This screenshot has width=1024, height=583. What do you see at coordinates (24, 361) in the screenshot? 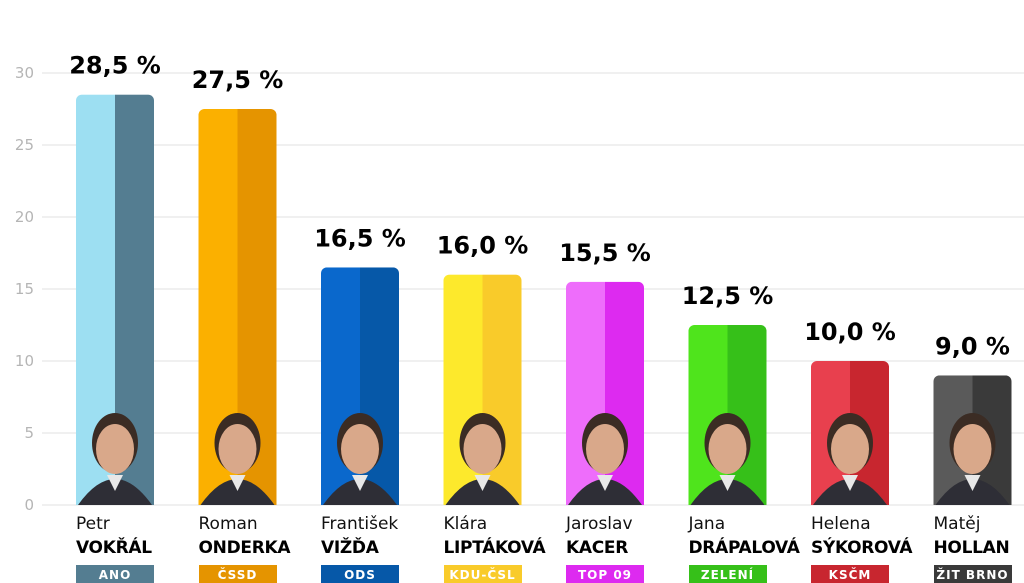
I see `y-tick-label: 10` at bounding box center [24, 361].